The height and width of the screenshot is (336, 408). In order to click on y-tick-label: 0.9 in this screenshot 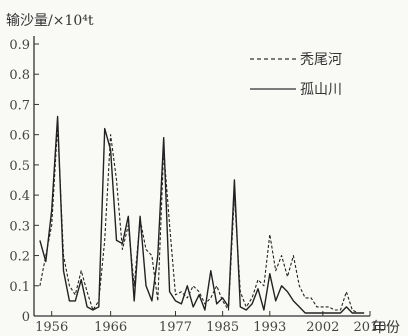, I will do `click(19, 45)`.